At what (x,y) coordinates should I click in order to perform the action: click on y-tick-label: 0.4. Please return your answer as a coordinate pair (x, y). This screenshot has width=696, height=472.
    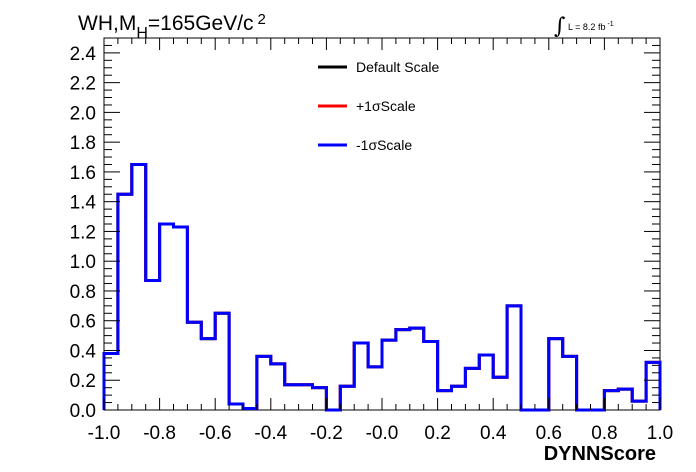
    Looking at the image, I should click on (83, 351).